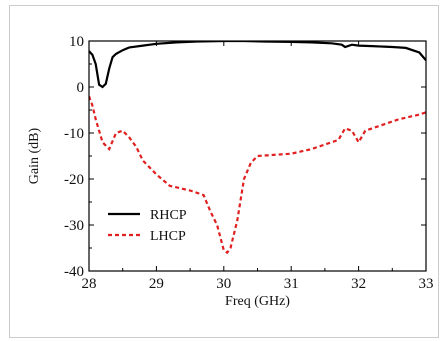 This screenshot has width=444, height=341. Describe the element at coordinates (74, 272) in the screenshot. I see `y-tick-label: -40` at that location.